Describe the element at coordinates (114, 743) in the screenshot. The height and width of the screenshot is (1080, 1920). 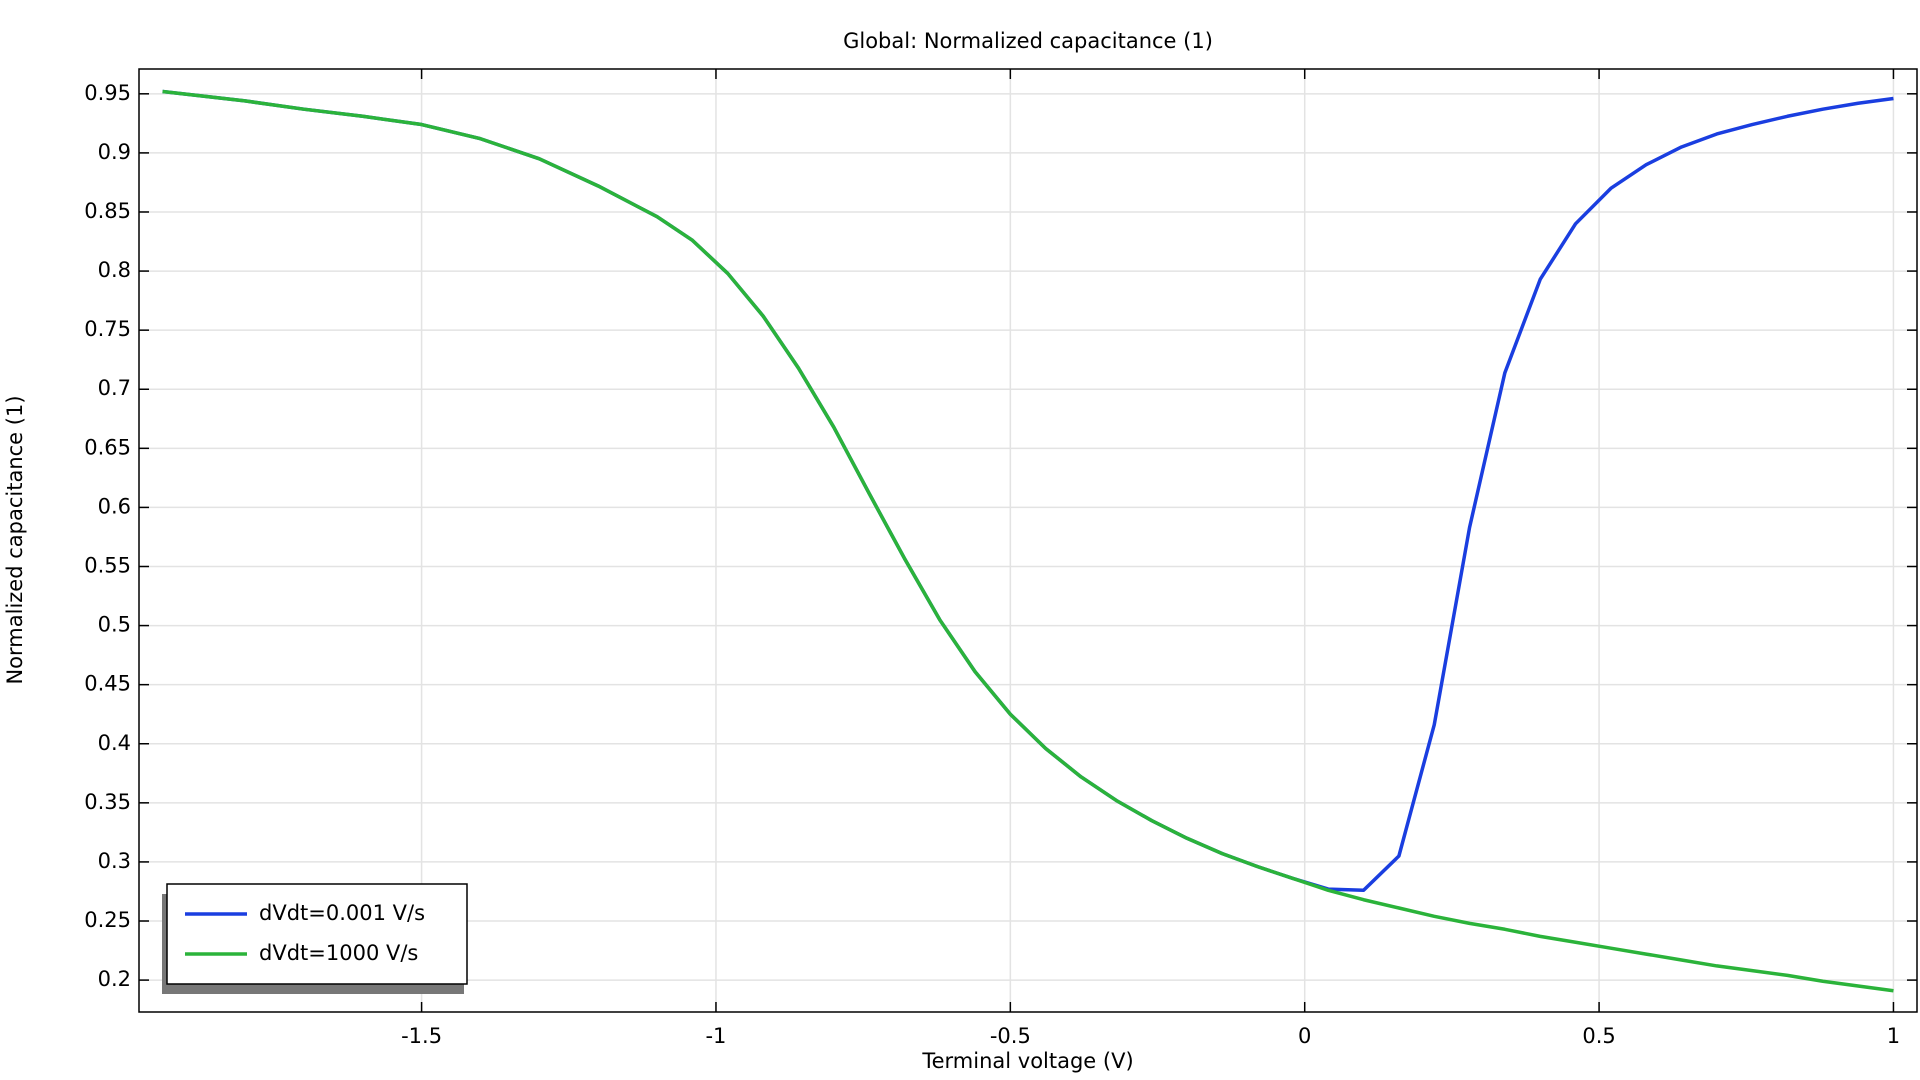
I see `y-tick-label: 0.4` at that location.